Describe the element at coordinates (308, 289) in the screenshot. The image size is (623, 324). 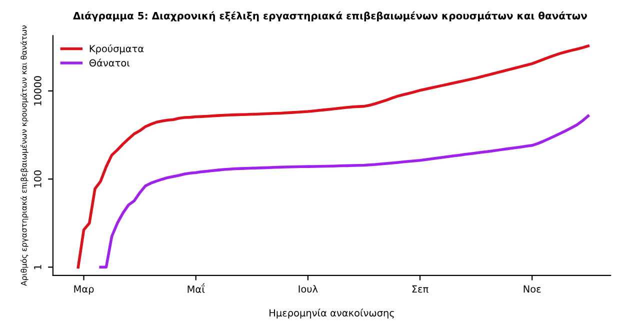
I see `x-tick-label: Ιουλ` at that location.